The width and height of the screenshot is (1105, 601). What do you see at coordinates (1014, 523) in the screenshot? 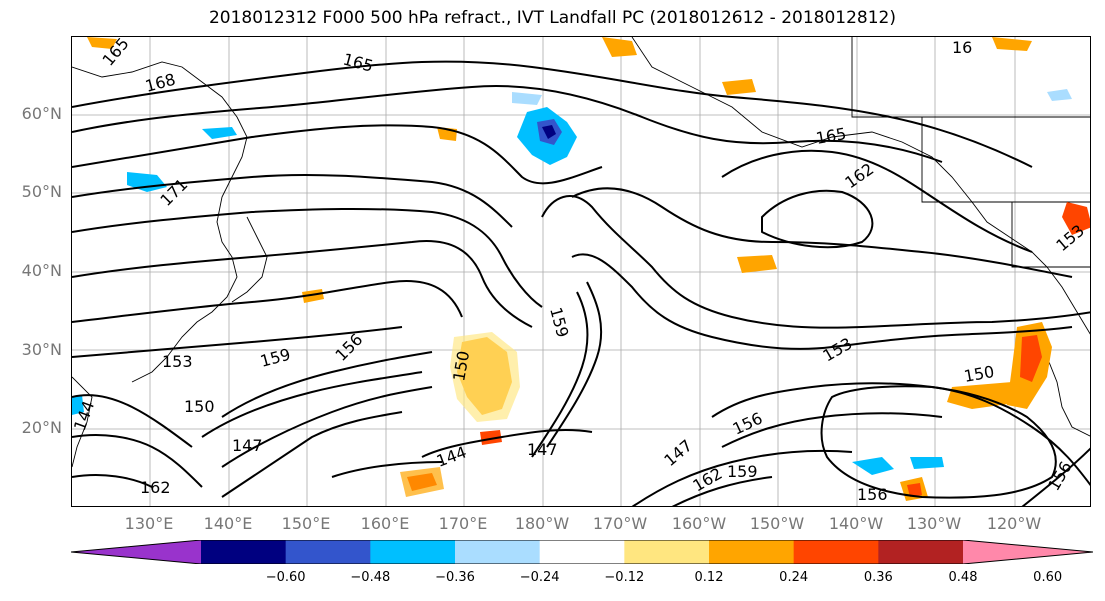
I see `lon-label-120w: 120°W` at bounding box center [1014, 523].